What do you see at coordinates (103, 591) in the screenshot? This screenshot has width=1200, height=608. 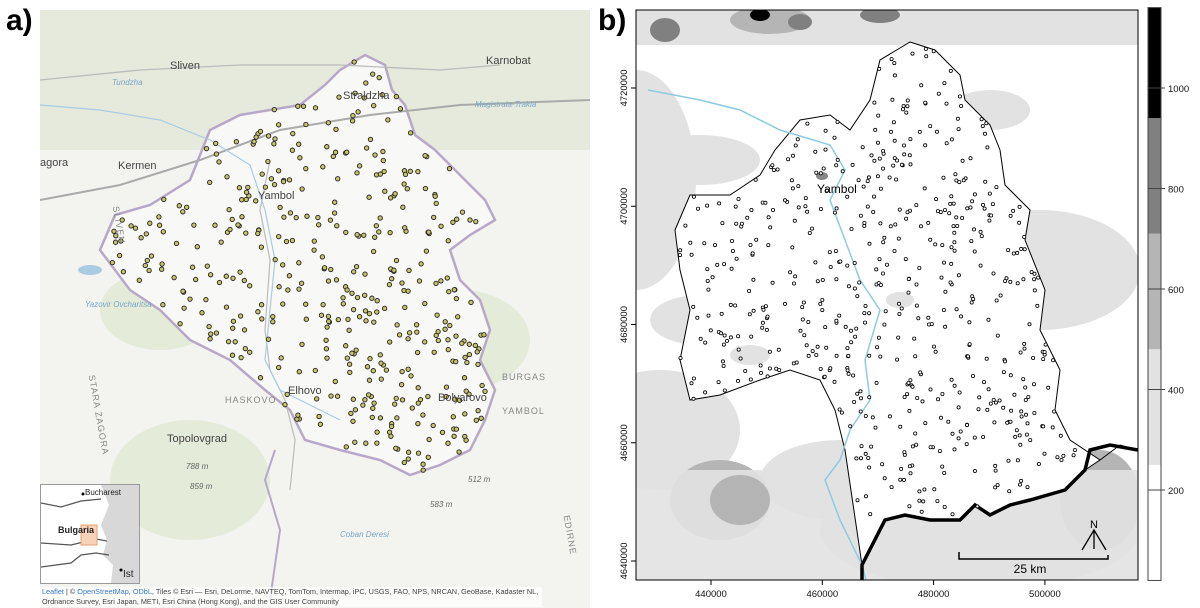 I see `openstreetmap-link: OpenStreetMap` at bounding box center [103, 591].